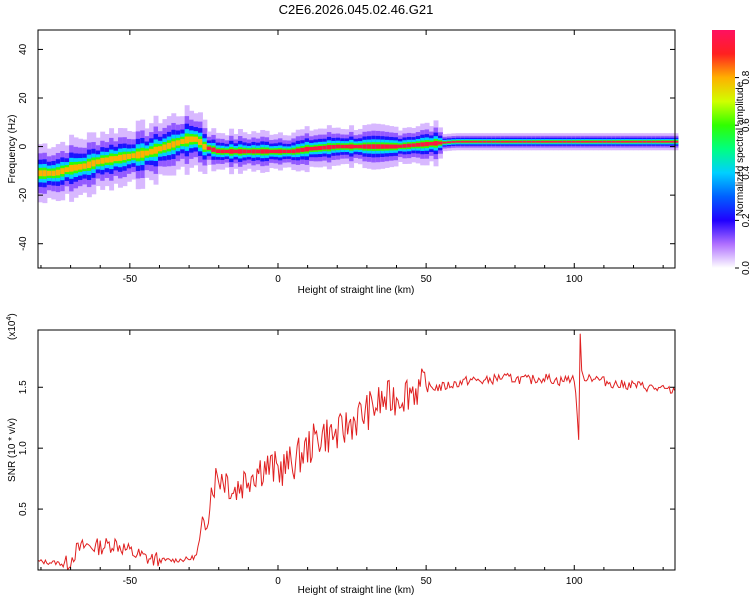 Image resolution: width=750 pixels, height=600 pixels. What do you see at coordinates (427, 279) in the screenshot?
I see `spectrogram-x-tick-label: 50` at bounding box center [427, 279].